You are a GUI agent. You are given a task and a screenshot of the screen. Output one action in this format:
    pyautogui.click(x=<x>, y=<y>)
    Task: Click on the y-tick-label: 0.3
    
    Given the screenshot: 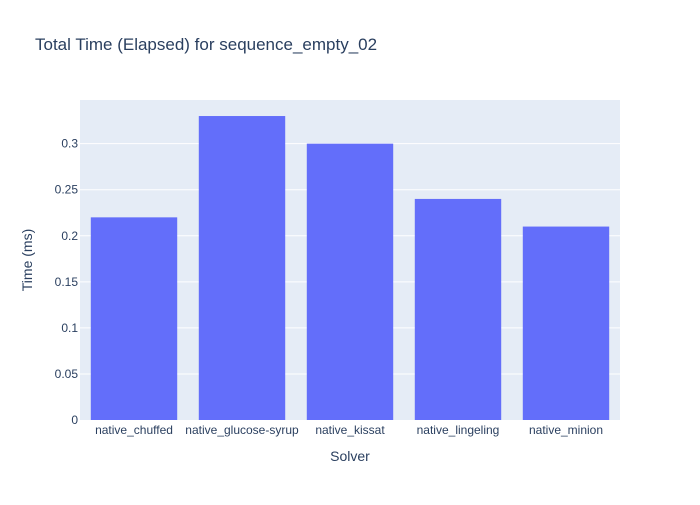 What is the action you would take?
    pyautogui.click(x=69, y=144)
    